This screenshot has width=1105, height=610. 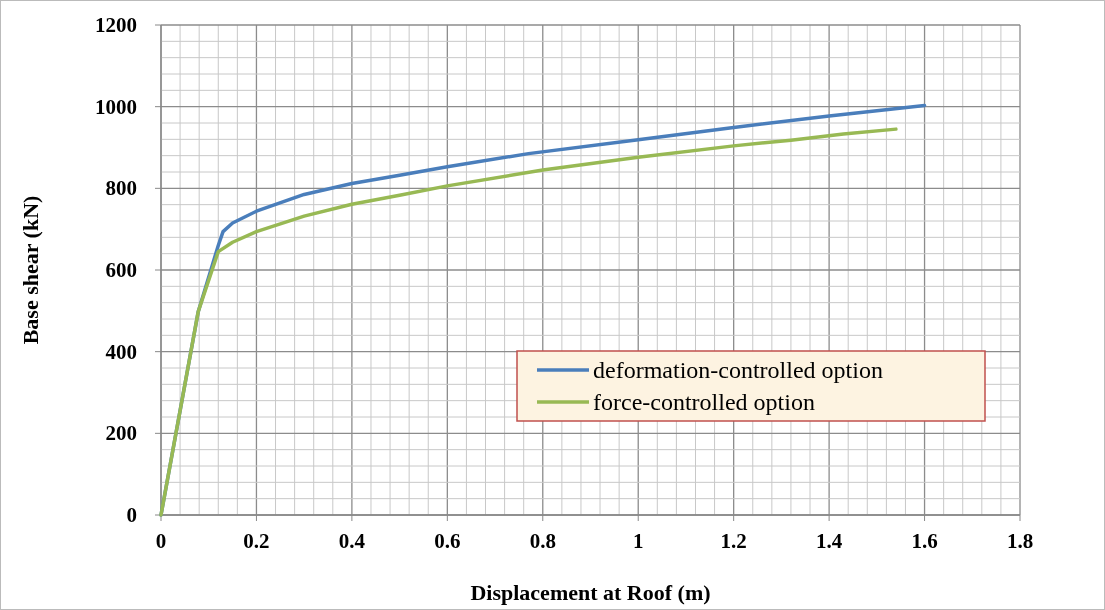 What do you see at coordinates (161, 541) in the screenshot?
I see `x-tick-label: 0` at bounding box center [161, 541].